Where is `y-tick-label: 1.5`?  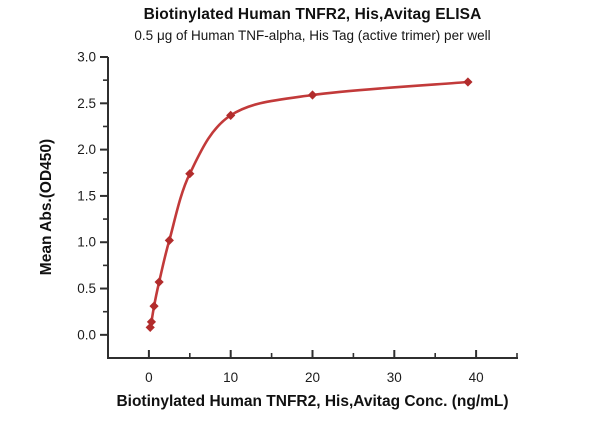
y-tick-label: 1.5 is located at coordinates (86, 195).